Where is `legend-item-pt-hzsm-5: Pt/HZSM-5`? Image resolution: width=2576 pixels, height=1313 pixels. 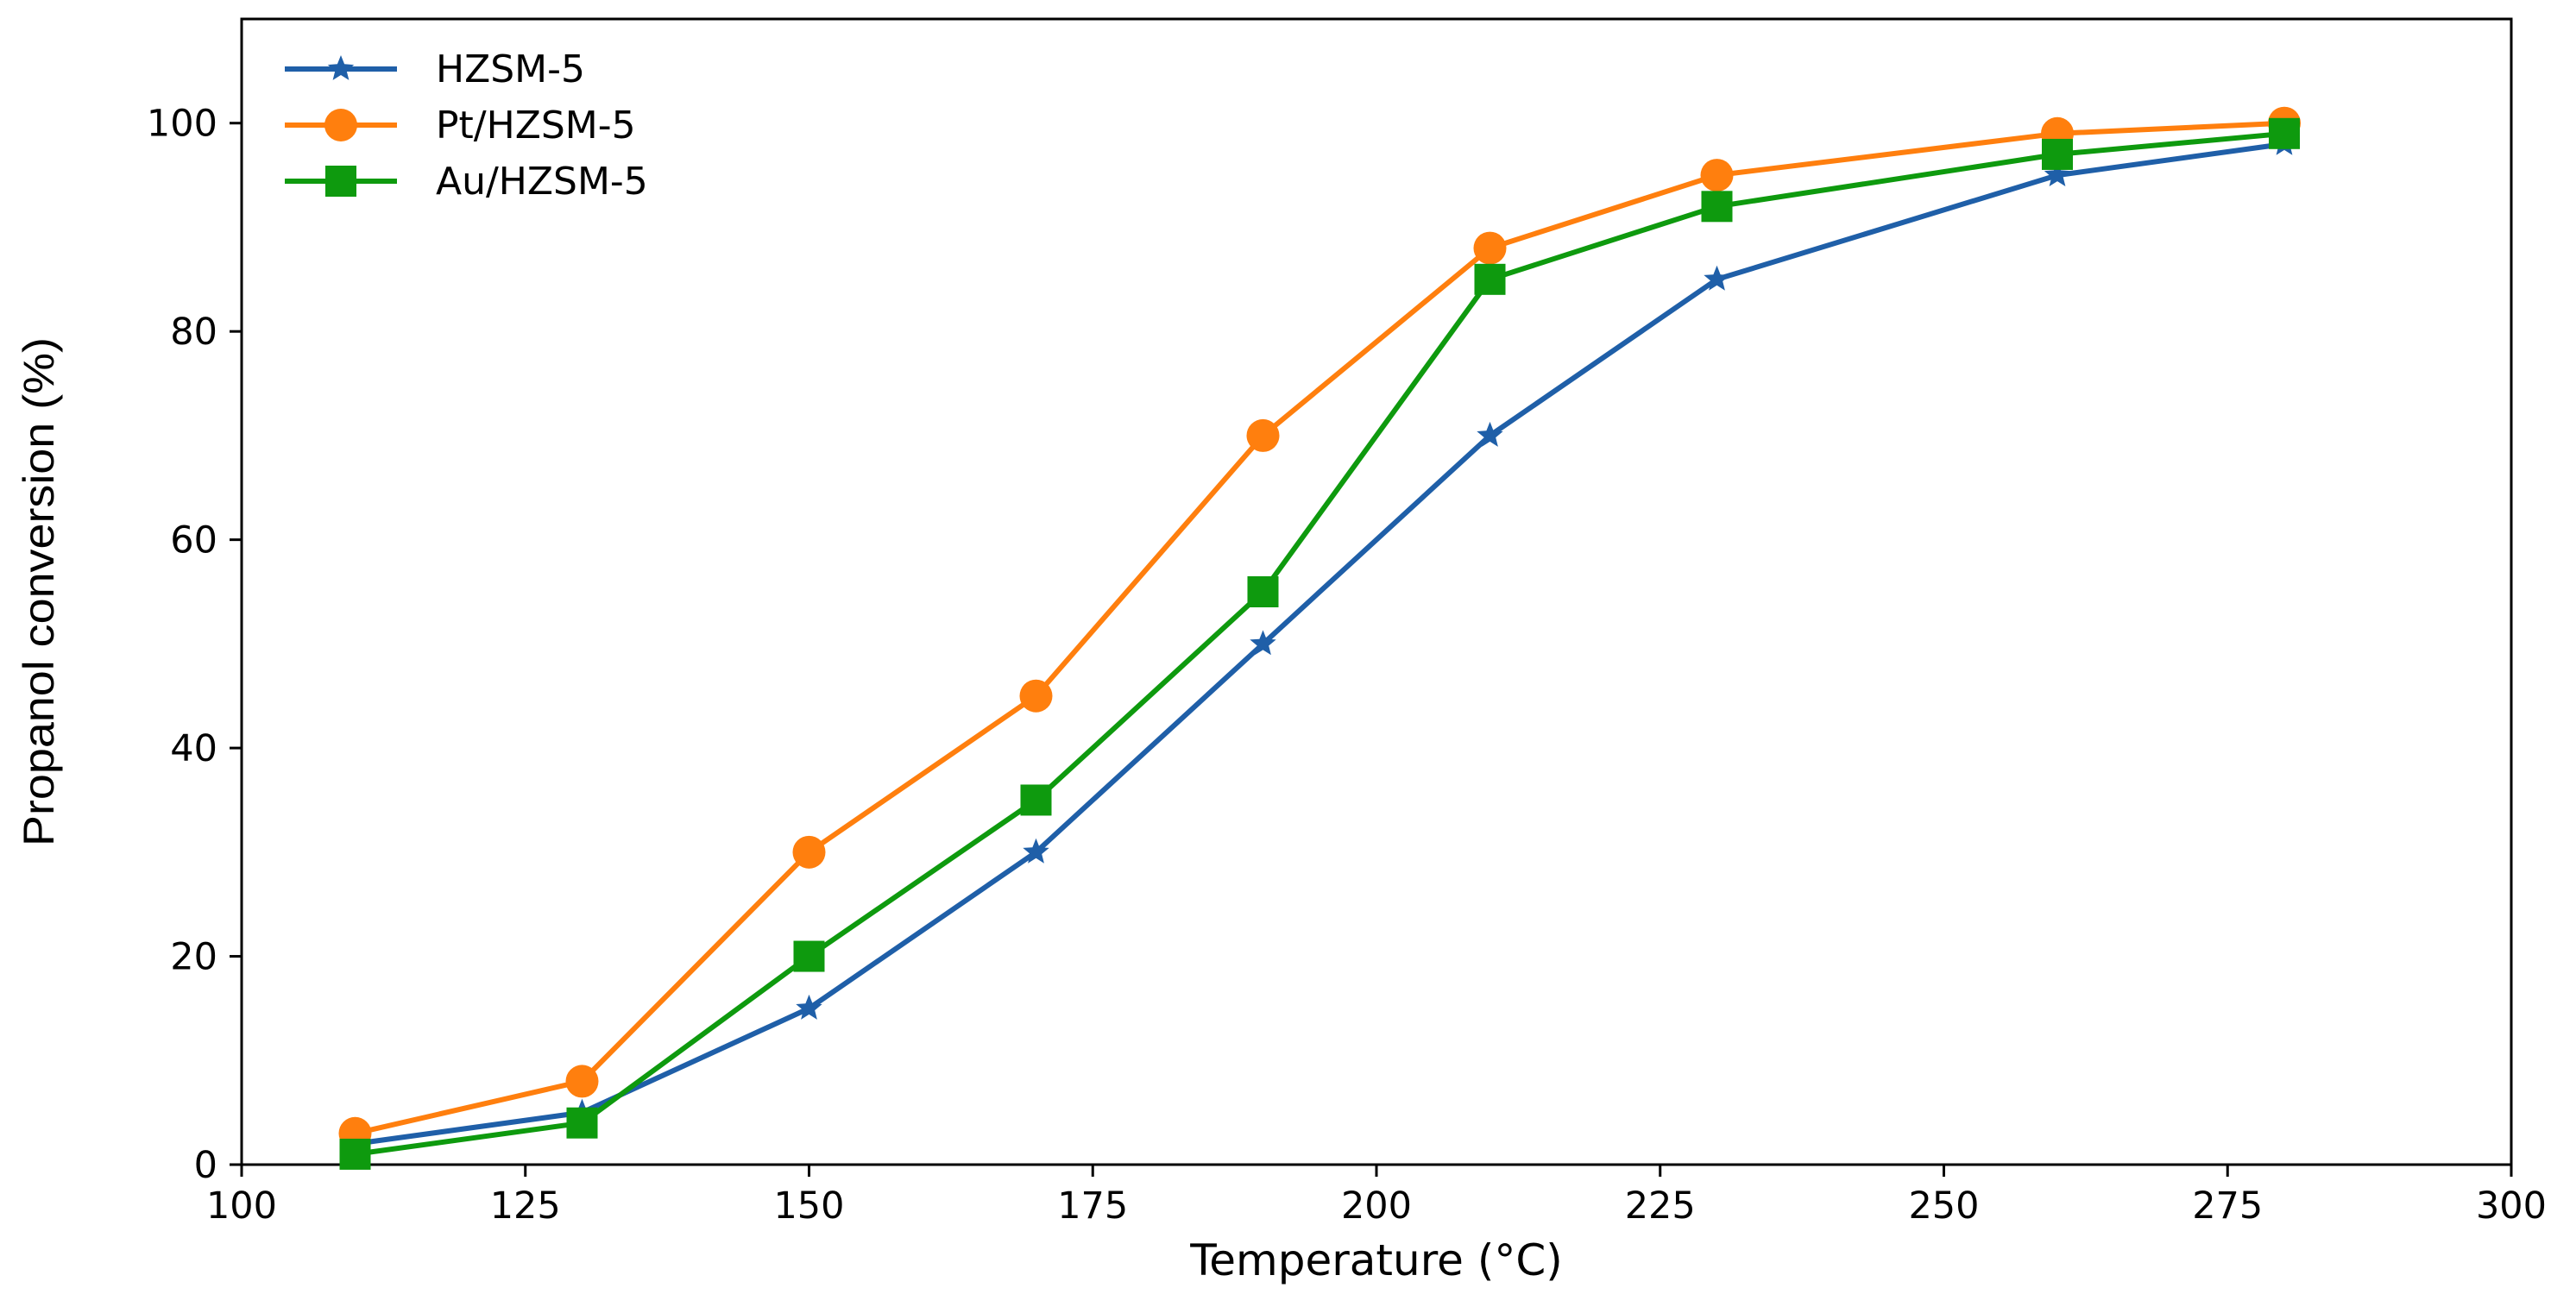
legend-item-pt-hzsm-5: Pt/HZSM-5 is located at coordinates (461, 126).